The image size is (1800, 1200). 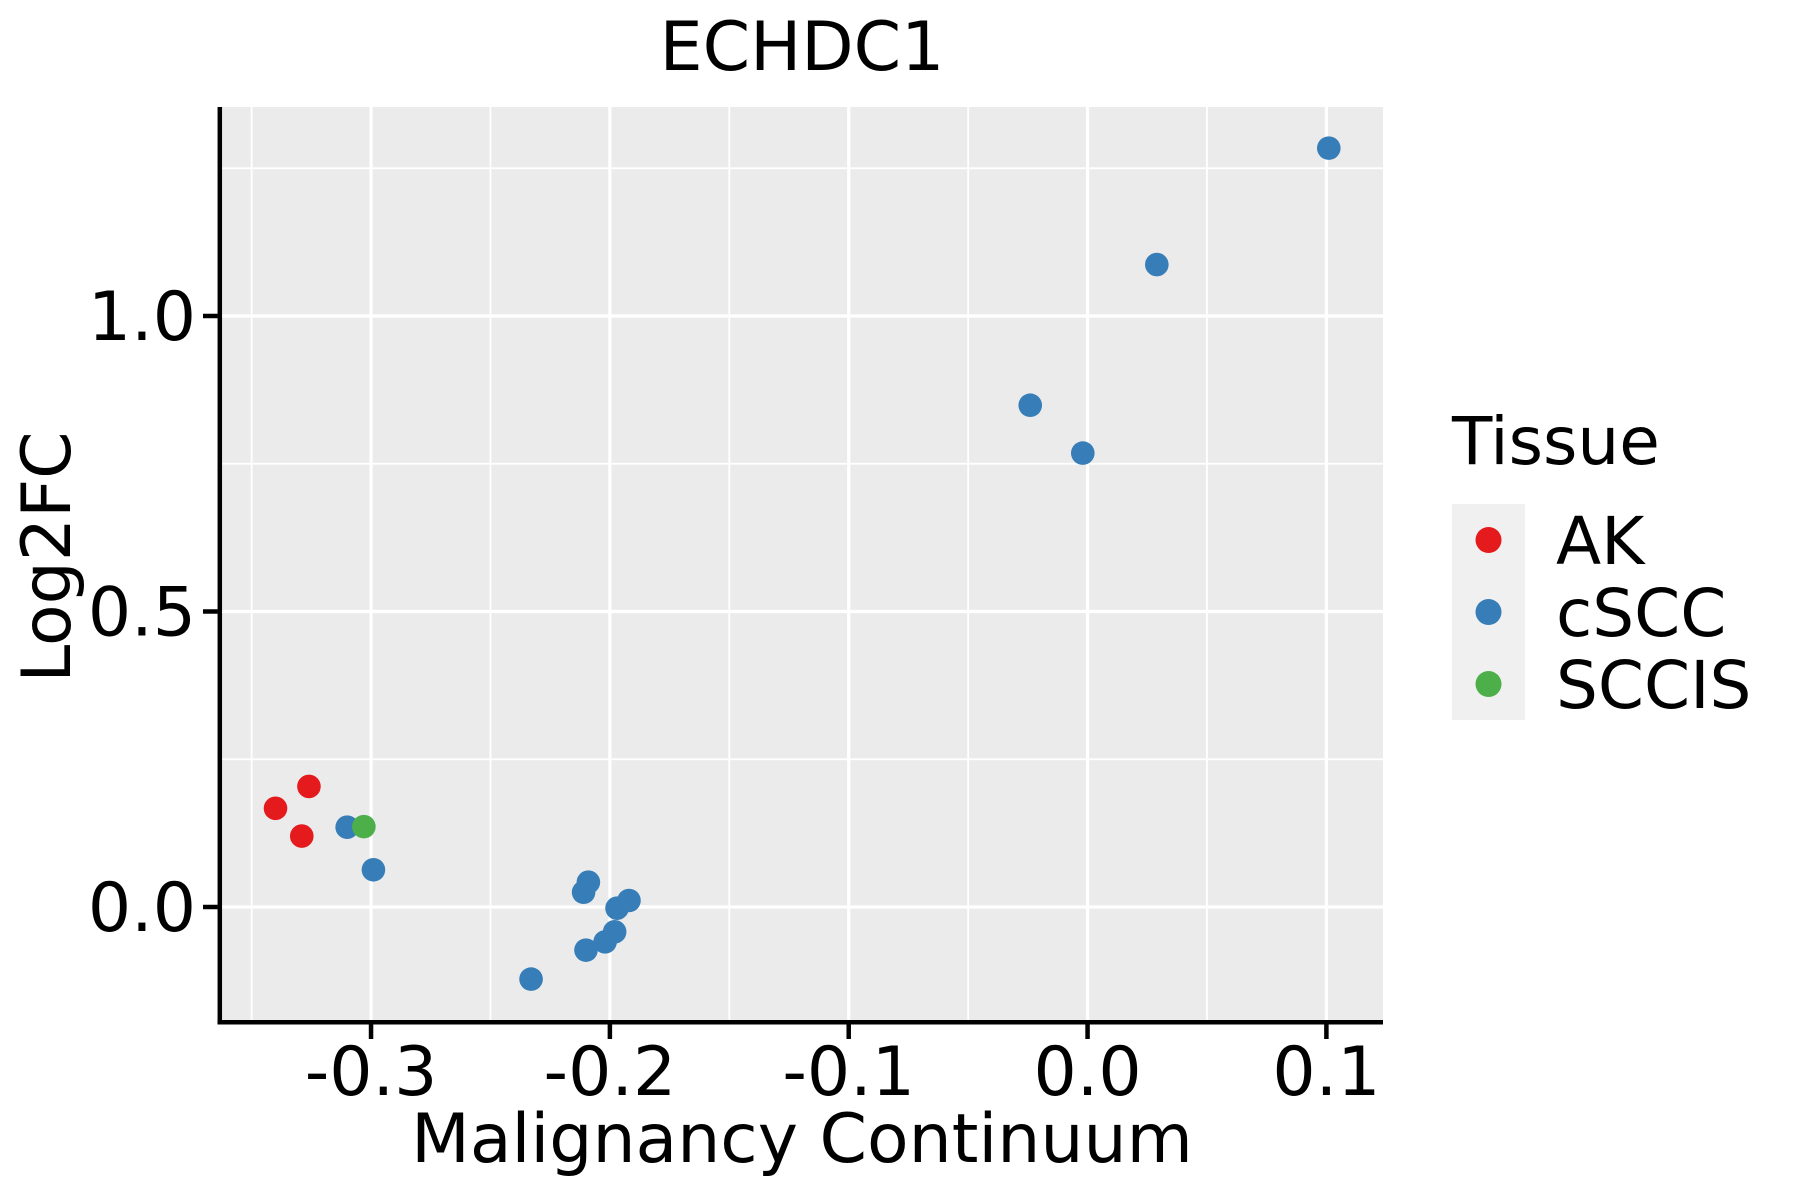 What do you see at coordinates (47, 556) in the screenshot?
I see `y-axis-title: Log2FC` at bounding box center [47, 556].